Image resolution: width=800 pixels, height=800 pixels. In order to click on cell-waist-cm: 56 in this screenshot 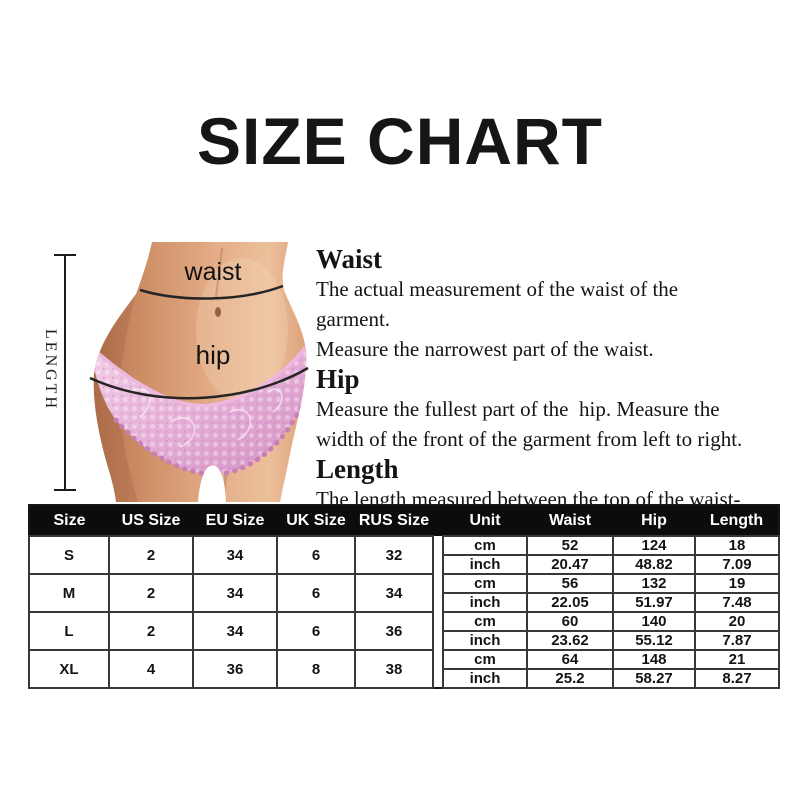, I will do `click(570, 583)`.